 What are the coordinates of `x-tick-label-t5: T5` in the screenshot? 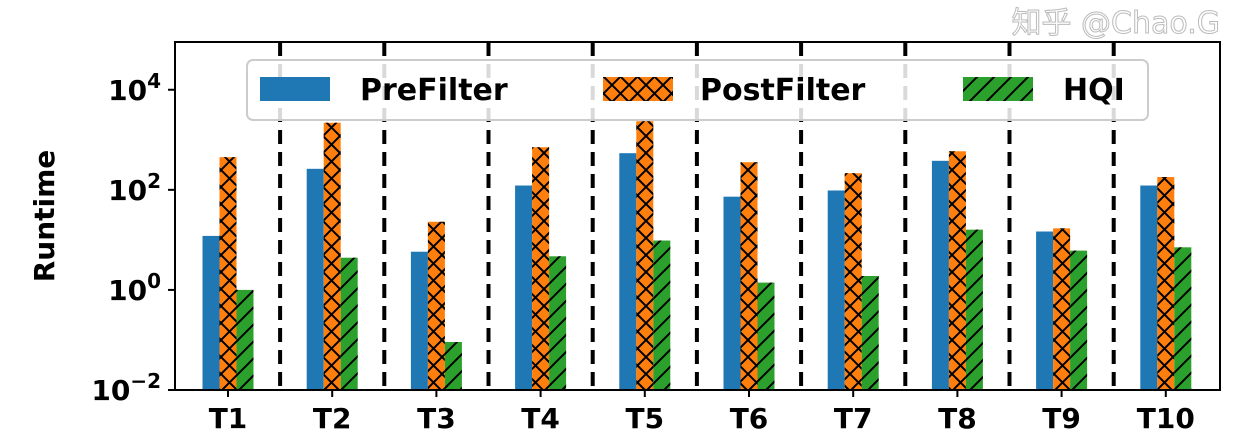 It's located at (645, 418).